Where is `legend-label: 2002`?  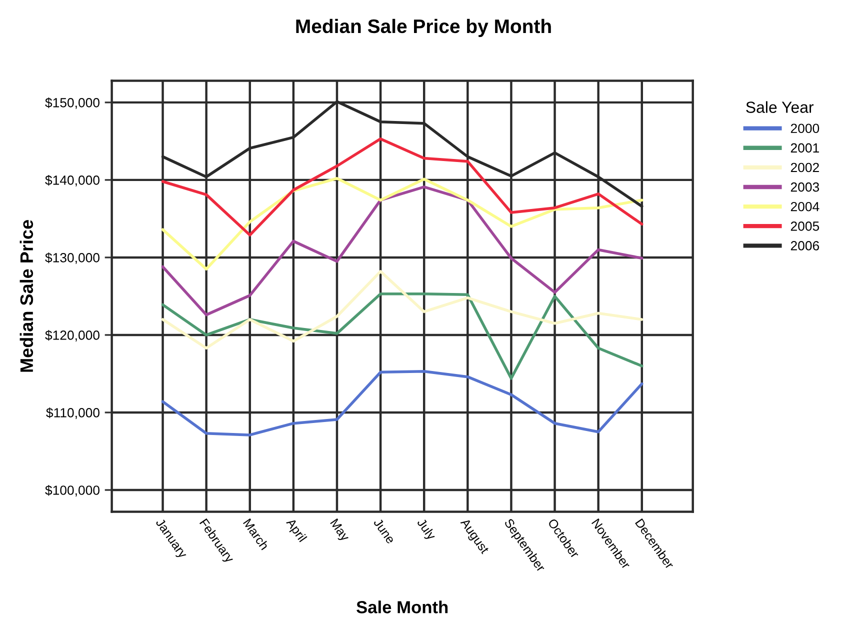
legend-label: 2002 is located at coordinates (804, 167).